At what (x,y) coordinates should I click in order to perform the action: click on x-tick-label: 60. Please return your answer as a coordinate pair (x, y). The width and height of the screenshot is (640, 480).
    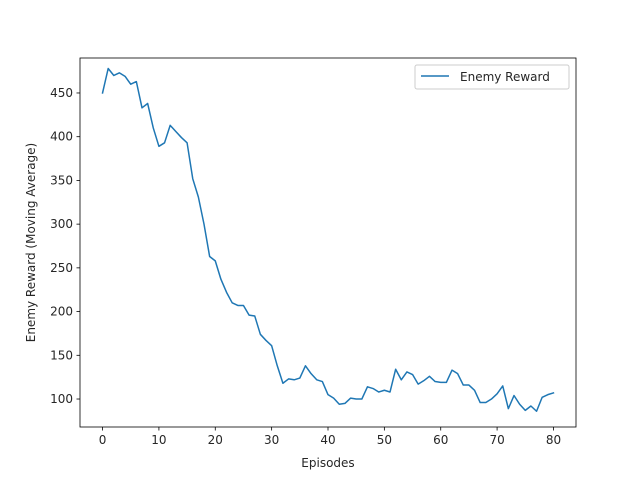
    Looking at the image, I should click on (440, 440).